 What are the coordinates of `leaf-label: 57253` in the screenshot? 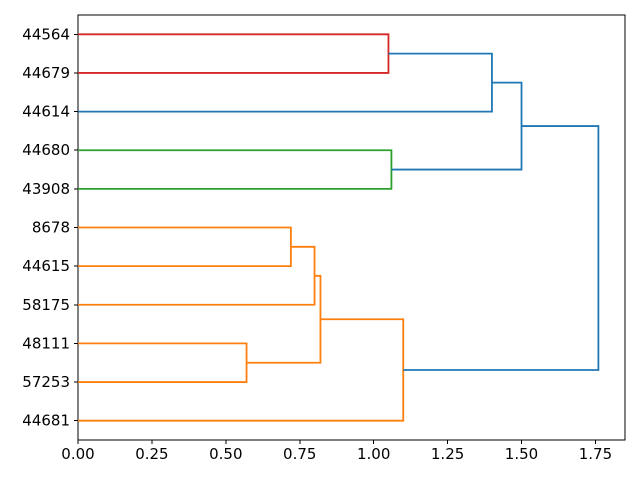 It's located at (46, 382).